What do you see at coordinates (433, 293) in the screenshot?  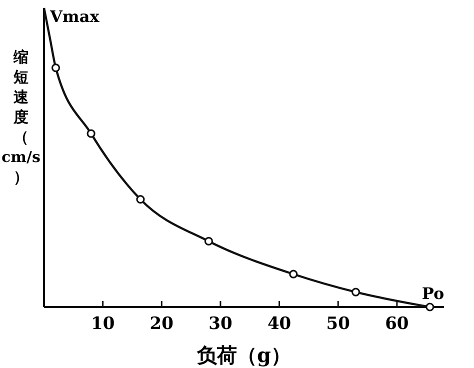 I see `annotation: Po` at bounding box center [433, 293].